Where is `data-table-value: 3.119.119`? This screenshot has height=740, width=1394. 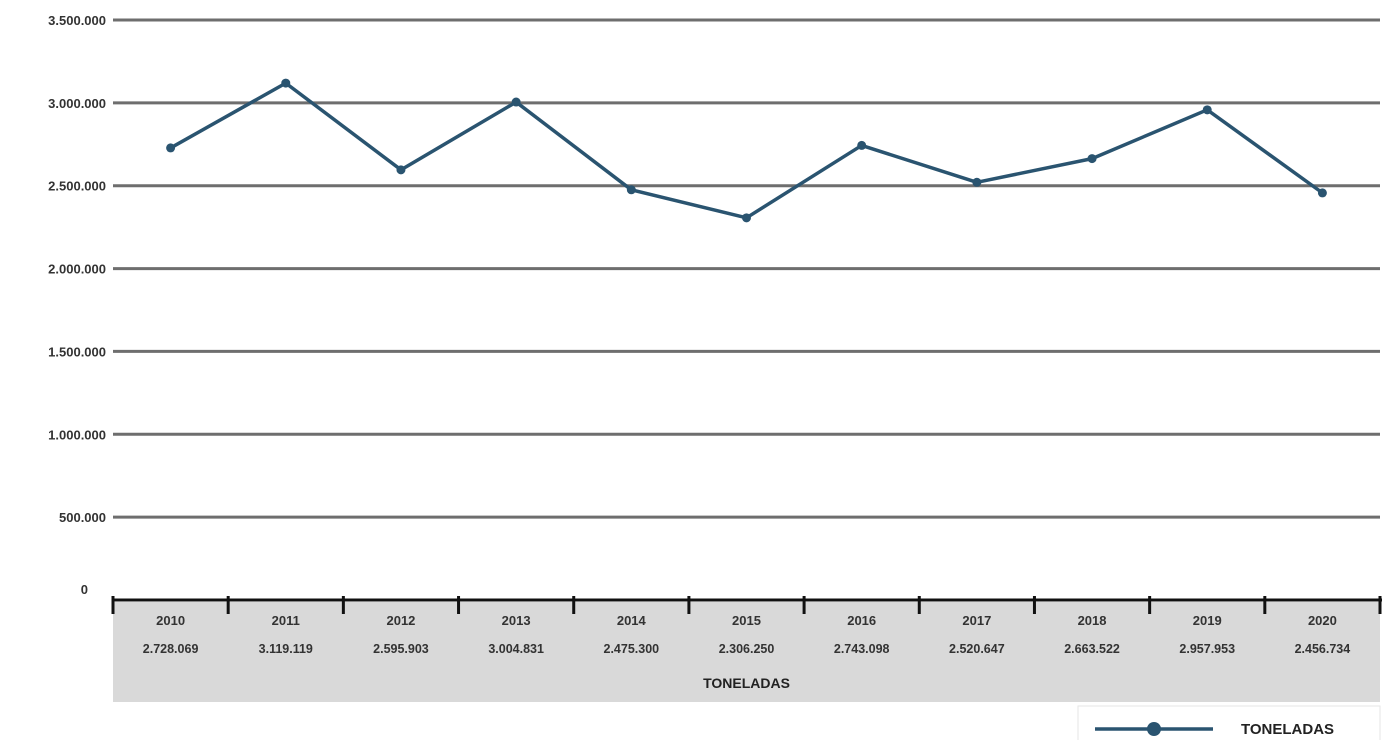
data-table-value: 3.119.119 is located at coordinates (286, 649).